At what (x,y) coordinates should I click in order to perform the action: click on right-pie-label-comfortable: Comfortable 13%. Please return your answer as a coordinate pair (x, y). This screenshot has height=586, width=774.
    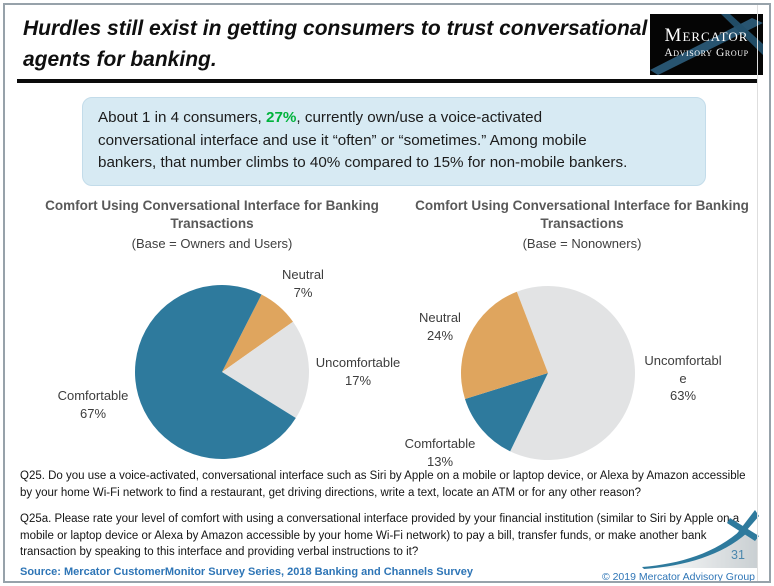
    Looking at the image, I should click on (440, 452).